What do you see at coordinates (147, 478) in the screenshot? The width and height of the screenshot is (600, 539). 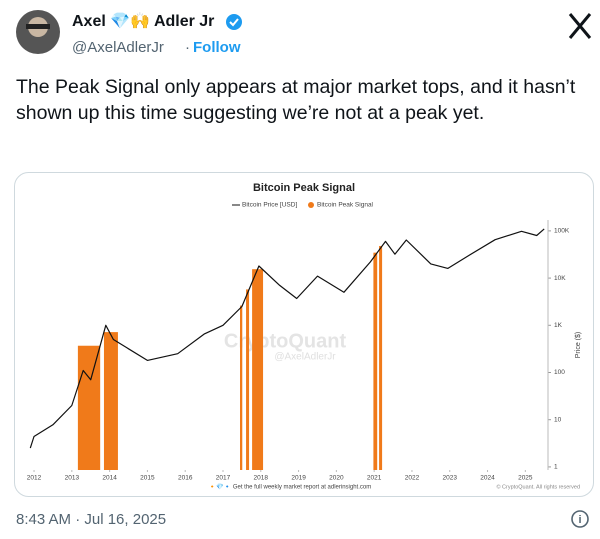 I see `x-tick-label: 2015` at bounding box center [147, 478].